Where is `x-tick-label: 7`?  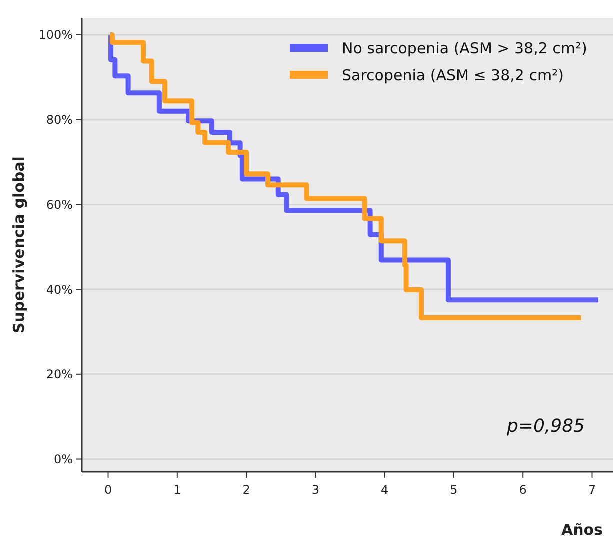 x-tick-label: 7 is located at coordinates (592, 490).